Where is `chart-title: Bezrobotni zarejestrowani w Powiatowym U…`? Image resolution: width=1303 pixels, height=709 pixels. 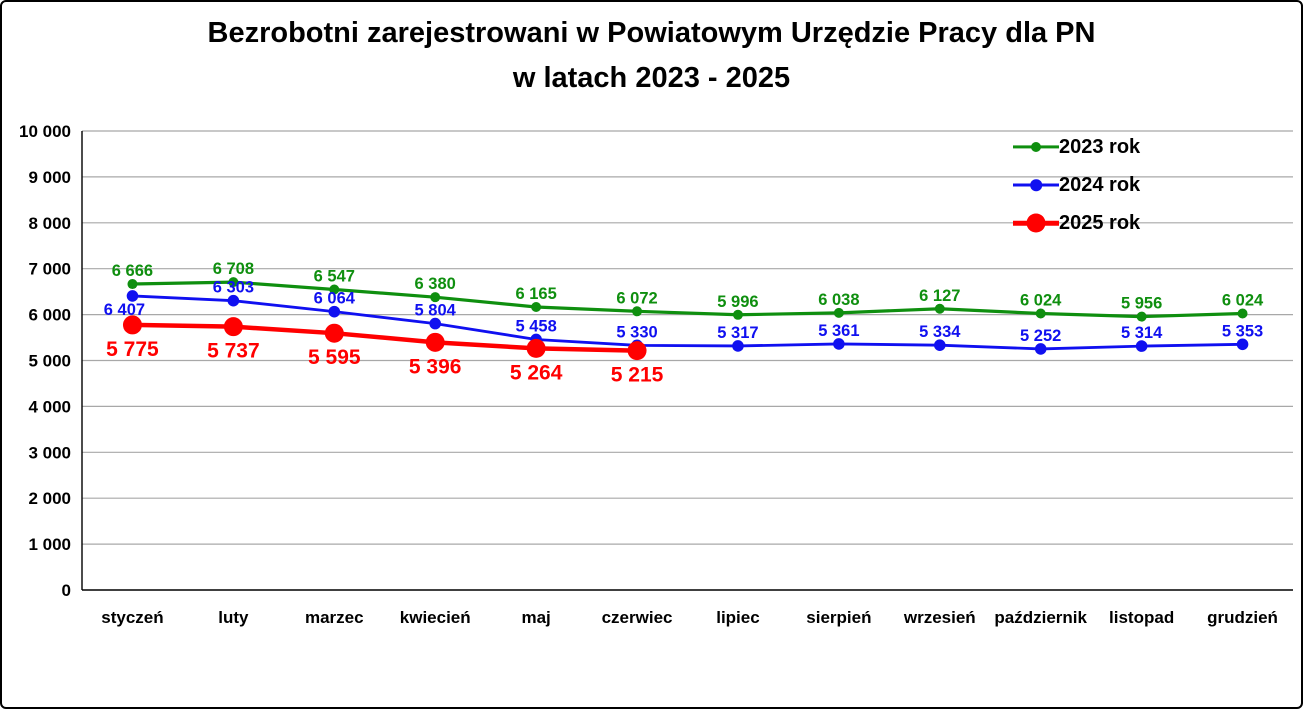
chart-title: Bezrobotni zarejestrowani w Powiatowym U… is located at coordinates (651, 56).